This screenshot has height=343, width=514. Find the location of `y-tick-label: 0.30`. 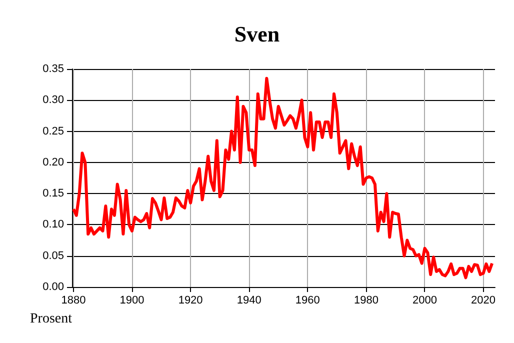

y-tick-label: 0.30 is located at coordinates (53, 100).